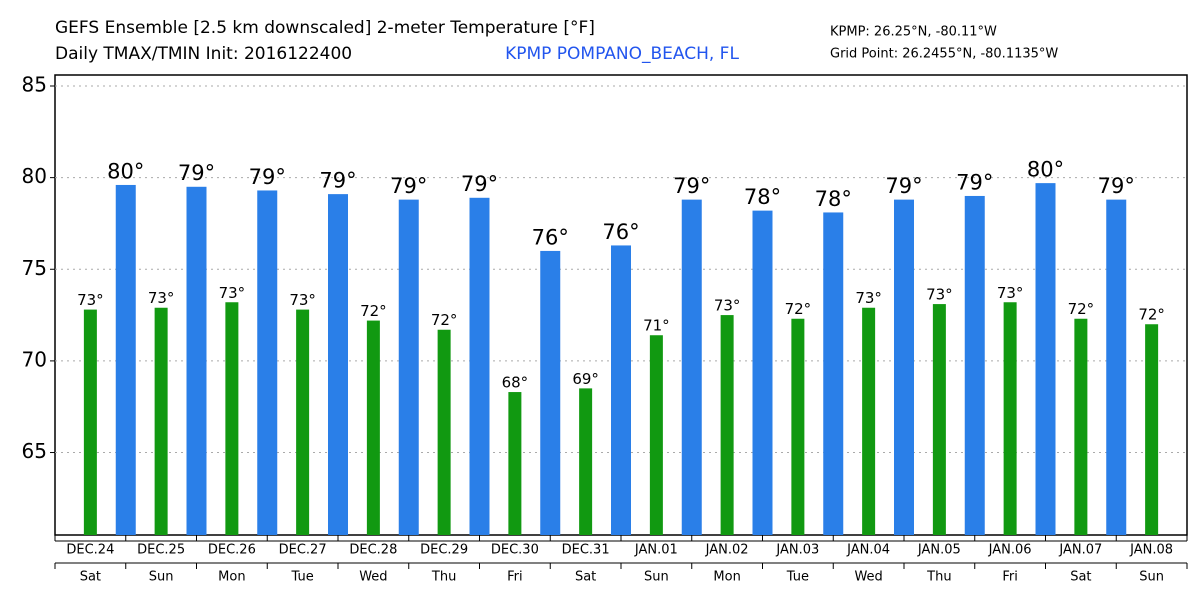  What do you see at coordinates (868, 550) in the screenshot?
I see `x-tick-label: JAN.04` at bounding box center [868, 550].